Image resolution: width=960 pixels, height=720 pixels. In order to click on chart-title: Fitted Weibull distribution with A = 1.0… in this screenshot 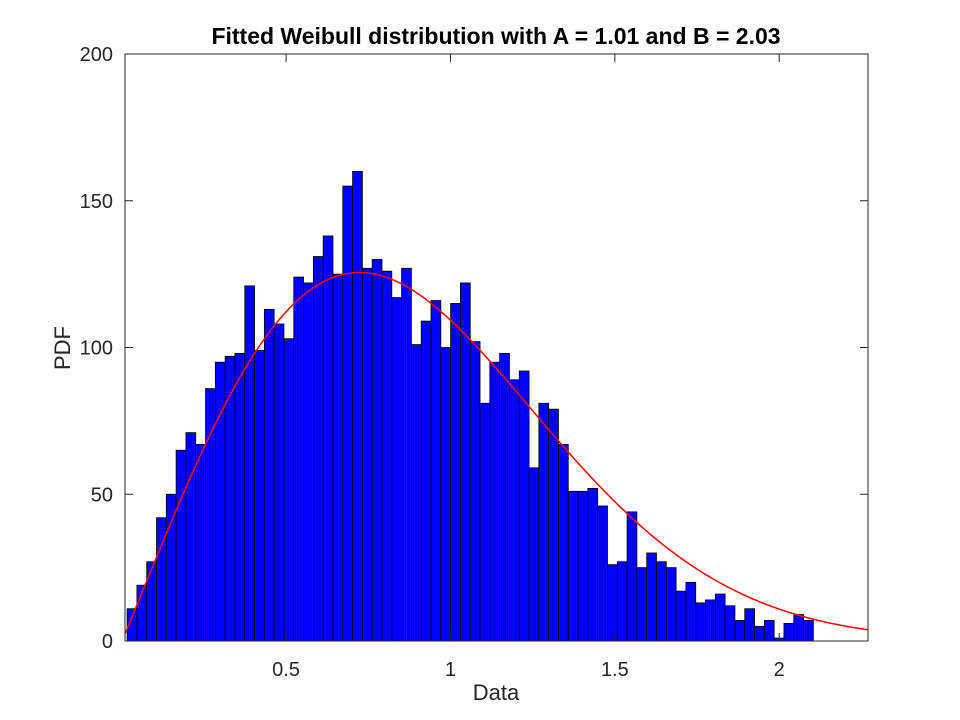, I will do `click(495, 36)`.